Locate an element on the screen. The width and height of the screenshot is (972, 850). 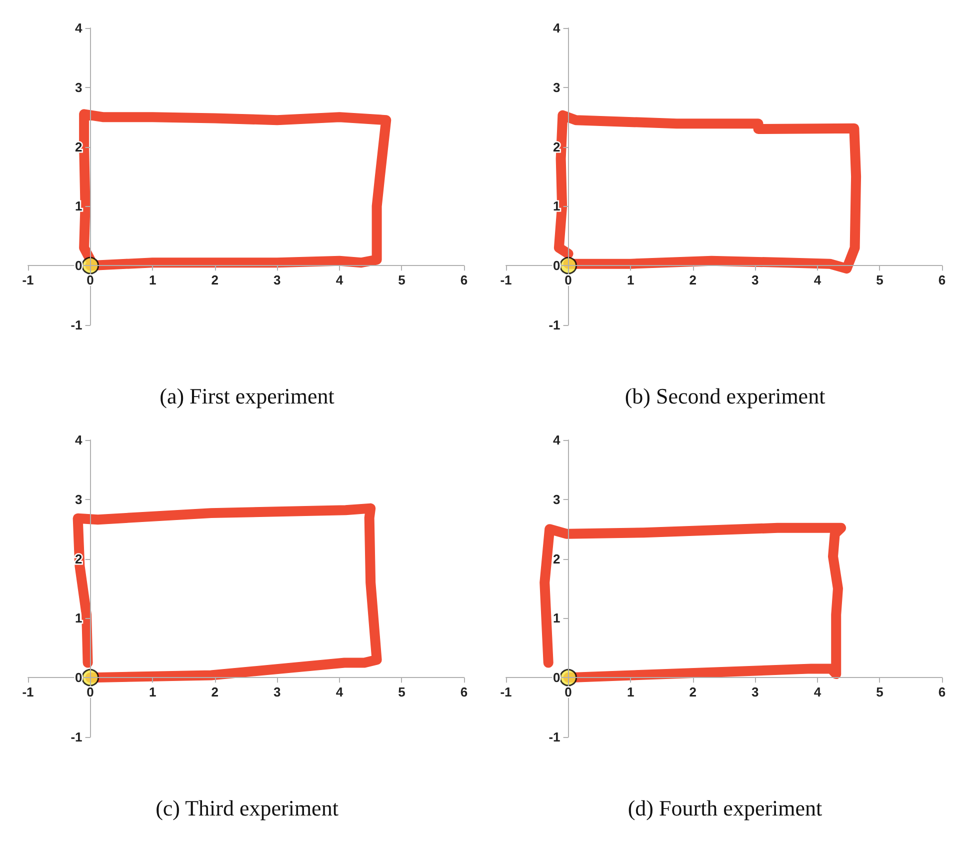
text: (d) Fourth experiment is located at coordinates (725, 808).